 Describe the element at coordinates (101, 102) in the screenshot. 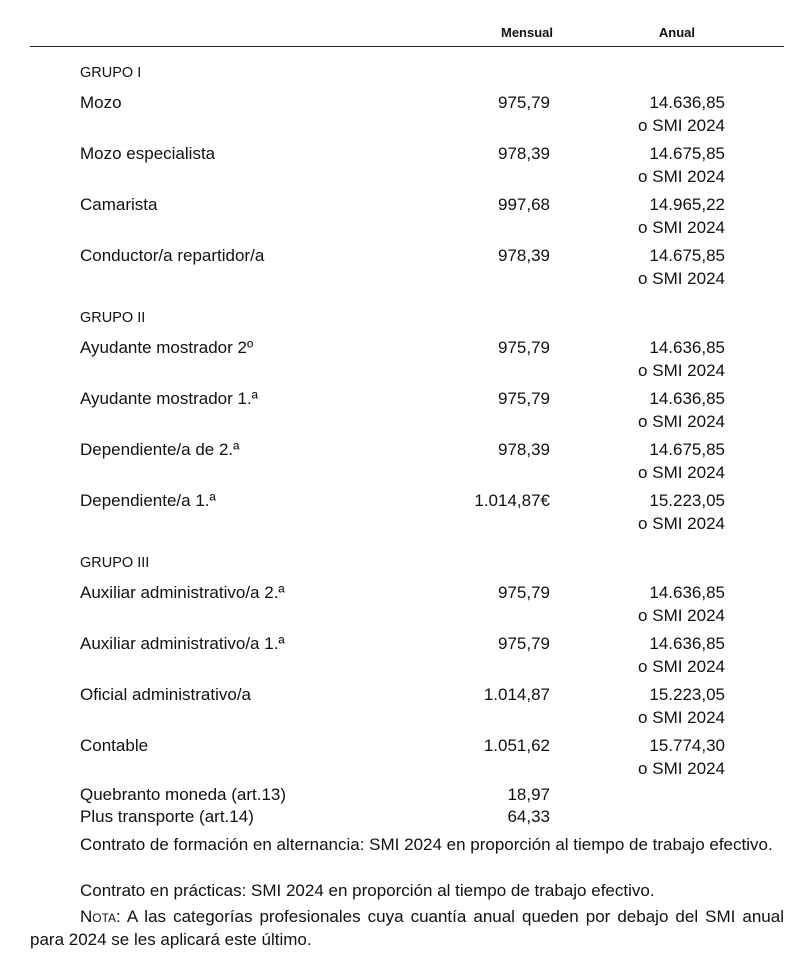

I see `row-name: Mozo` at that location.